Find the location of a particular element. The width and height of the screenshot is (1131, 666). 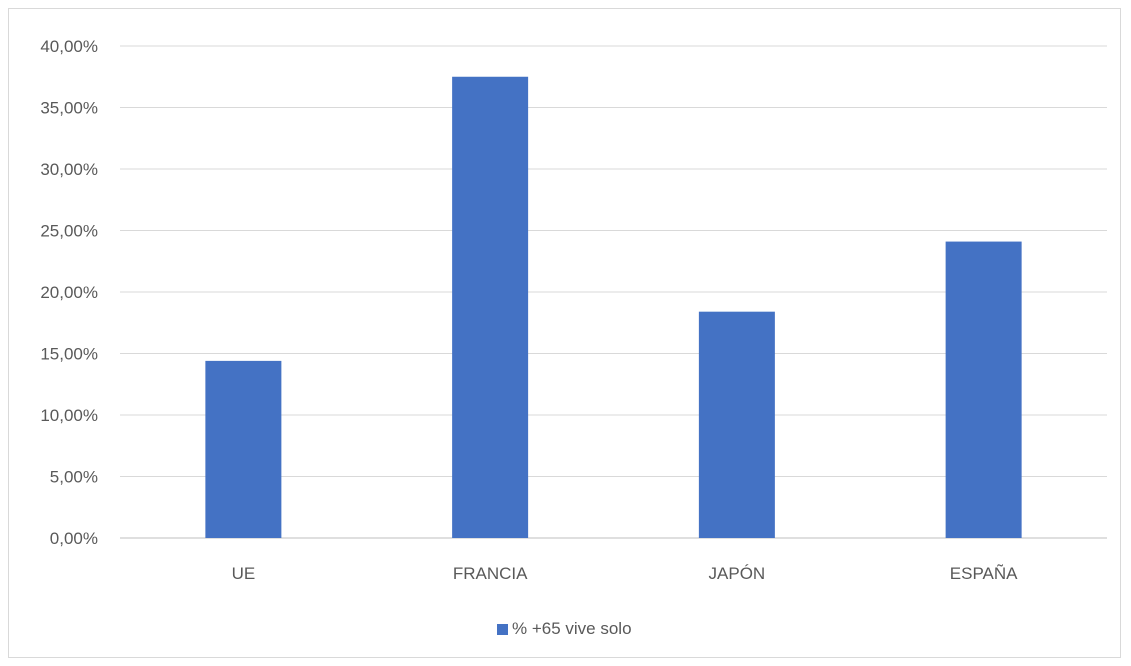

x-tick-label: FRANCIA is located at coordinates (490, 573).